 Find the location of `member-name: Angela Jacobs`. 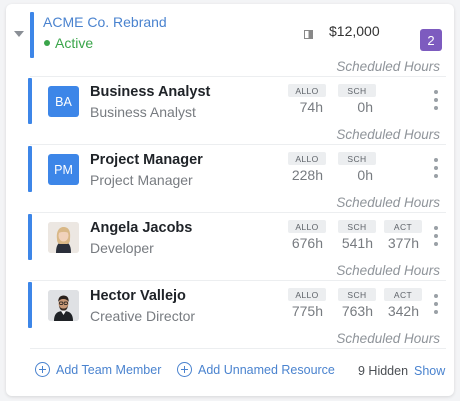

member-name: Angela Jacobs is located at coordinates (141, 228).